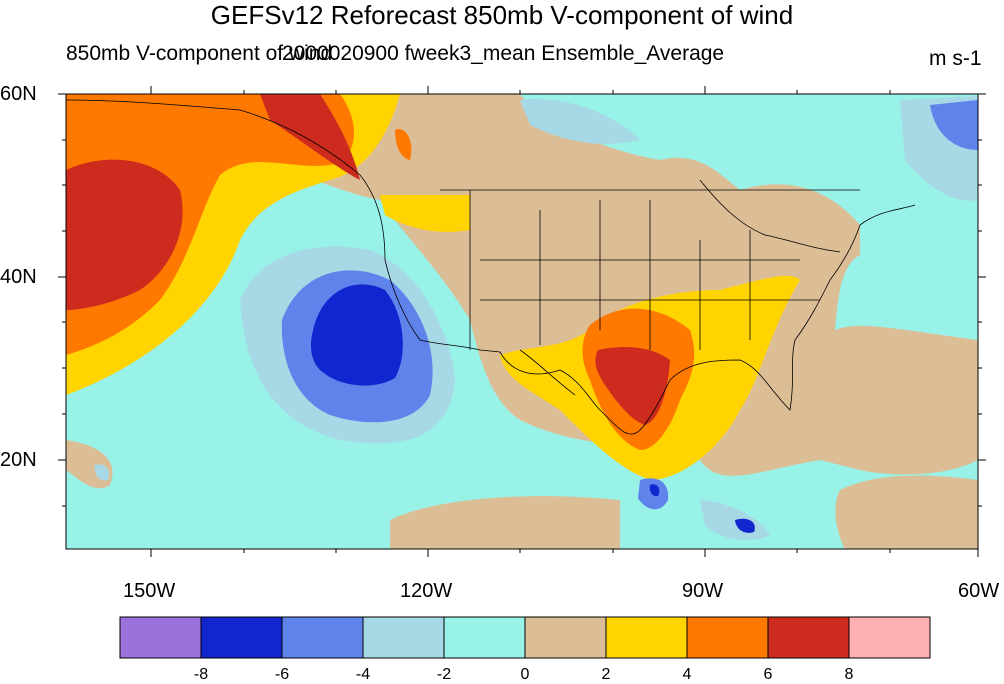 This screenshot has height=684, width=1004. What do you see at coordinates (768, 674) in the screenshot?
I see `colorbar-tick-label: 6` at bounding box center [768, 674].